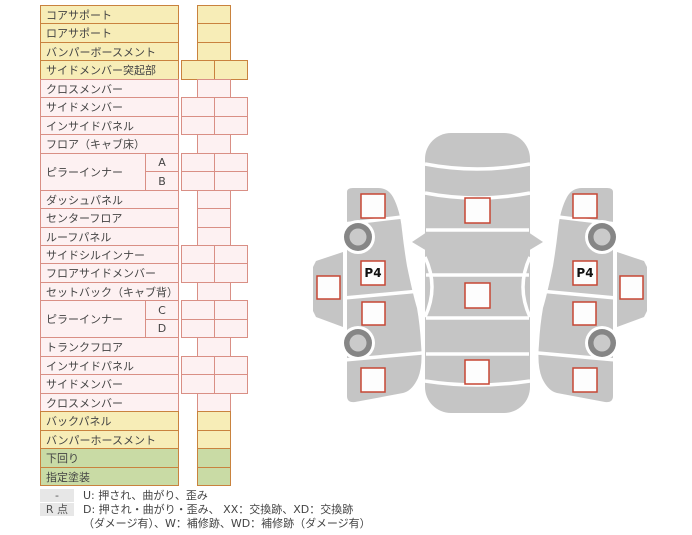 This screenshot has height=535, width=692. Describe the element at coordinates (373, 313) in the screenshot. I see `marker-left-rear-door` at that location.